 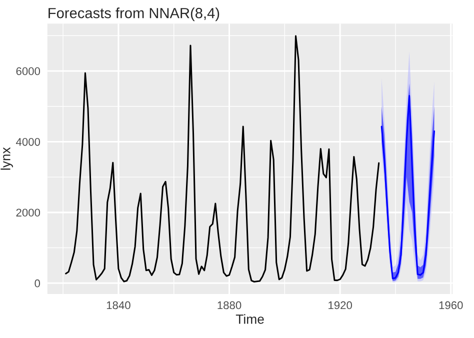 What do you see at coordinates (340, 305) in the screenshot?
I see `x-tick-label: 1920` at bounding box center [340, 305].